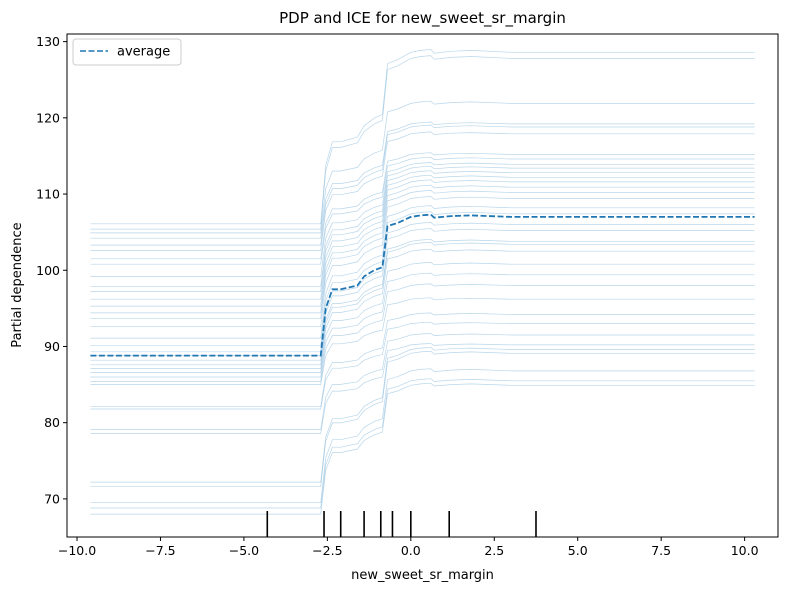 The width and height of the screenshot is (789, 590). Describe the element at coordinates (661, 550) in the screenshot. I see `x-tick-label: 7.5` at that location.